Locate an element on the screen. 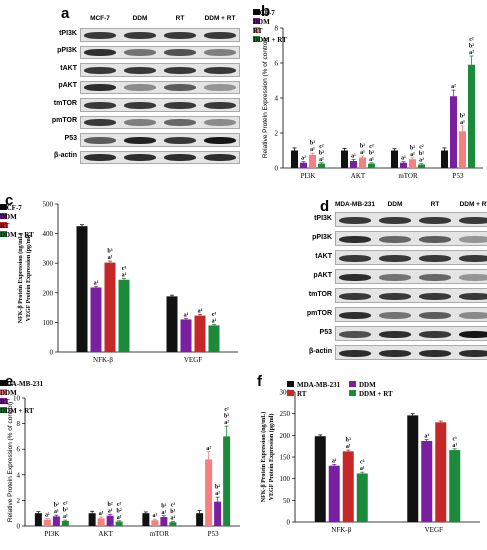 The width and height of the screenshot is (487, 550). blot-lane-header: DDM is located at coordinates (140, 18).